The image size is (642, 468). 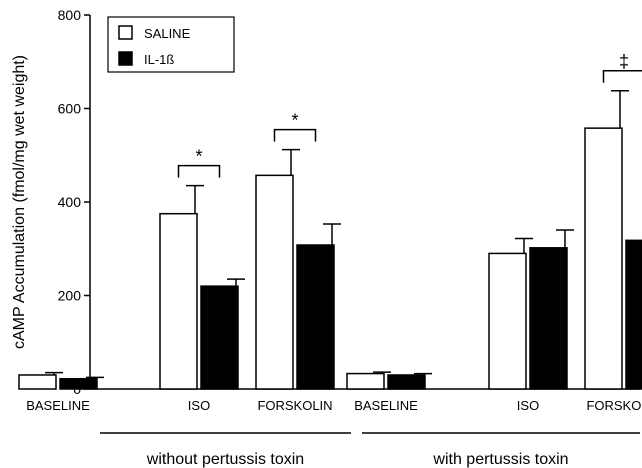 What do you see at coordinates (500, 459) in the screenshot?
I see `group-label: with pertussis toxin` at bounding box center [500, 459].